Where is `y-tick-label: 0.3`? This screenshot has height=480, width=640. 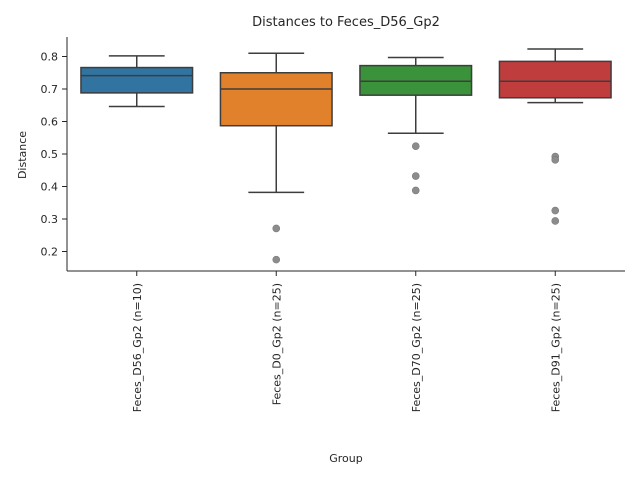
y-tick-label: 0.3 is located at coordinates (50, 219).